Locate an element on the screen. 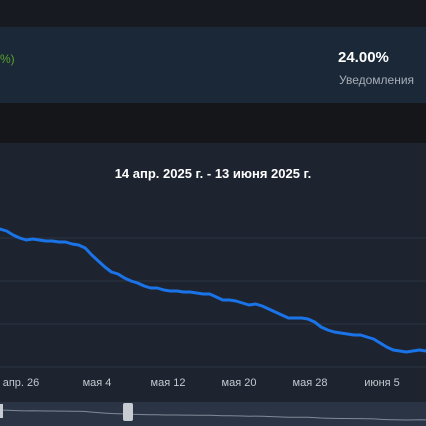  stat-label: Уведомления is located at coordinates (377, 80).